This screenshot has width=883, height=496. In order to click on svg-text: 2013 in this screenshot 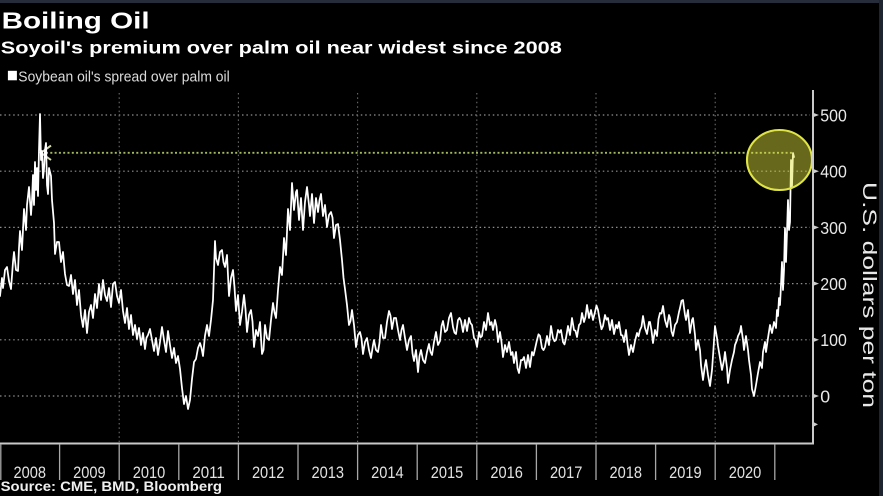, I will do `click(328, 473)`.